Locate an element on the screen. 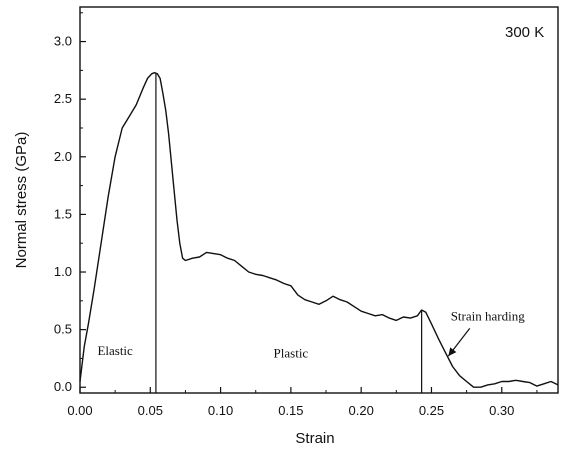  x-tick-label: 0.10 is located at coordinates (220, 410).